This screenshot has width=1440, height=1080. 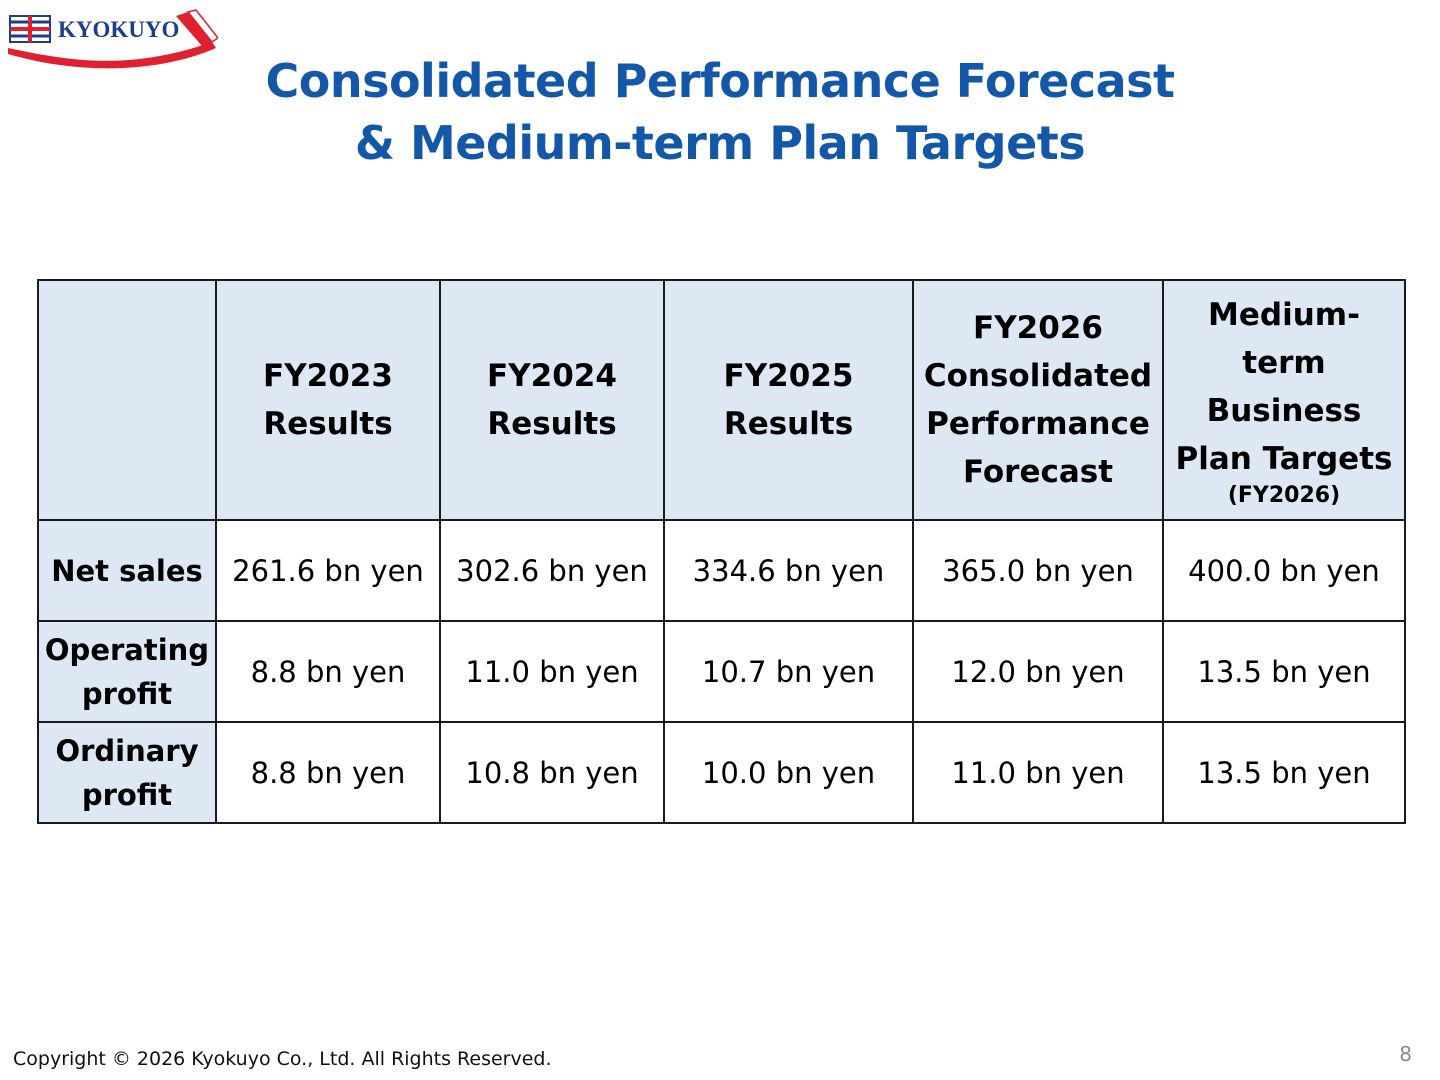 I want to click on row-label-operating-profit: Operating profit, so click(x=127, y=671).